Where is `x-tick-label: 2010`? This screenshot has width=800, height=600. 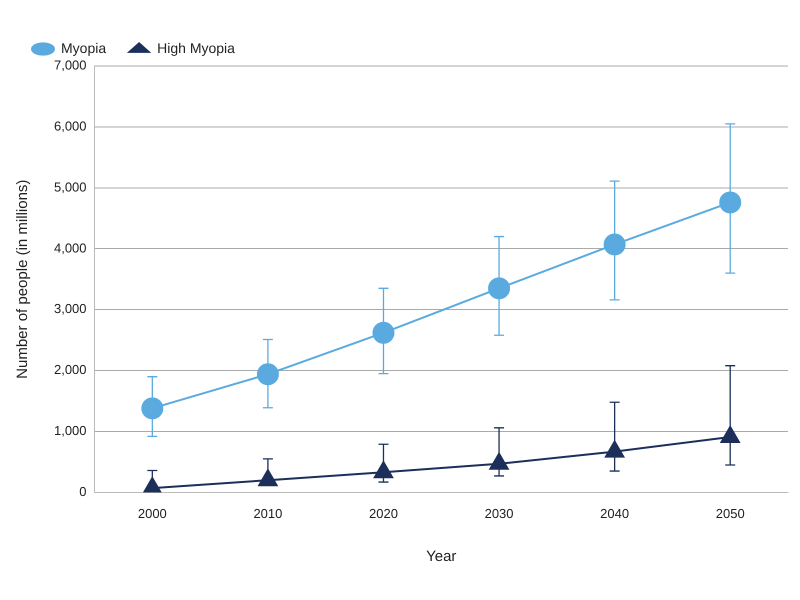
x-tick-label: 2010 is located at coordinates (267, 513).